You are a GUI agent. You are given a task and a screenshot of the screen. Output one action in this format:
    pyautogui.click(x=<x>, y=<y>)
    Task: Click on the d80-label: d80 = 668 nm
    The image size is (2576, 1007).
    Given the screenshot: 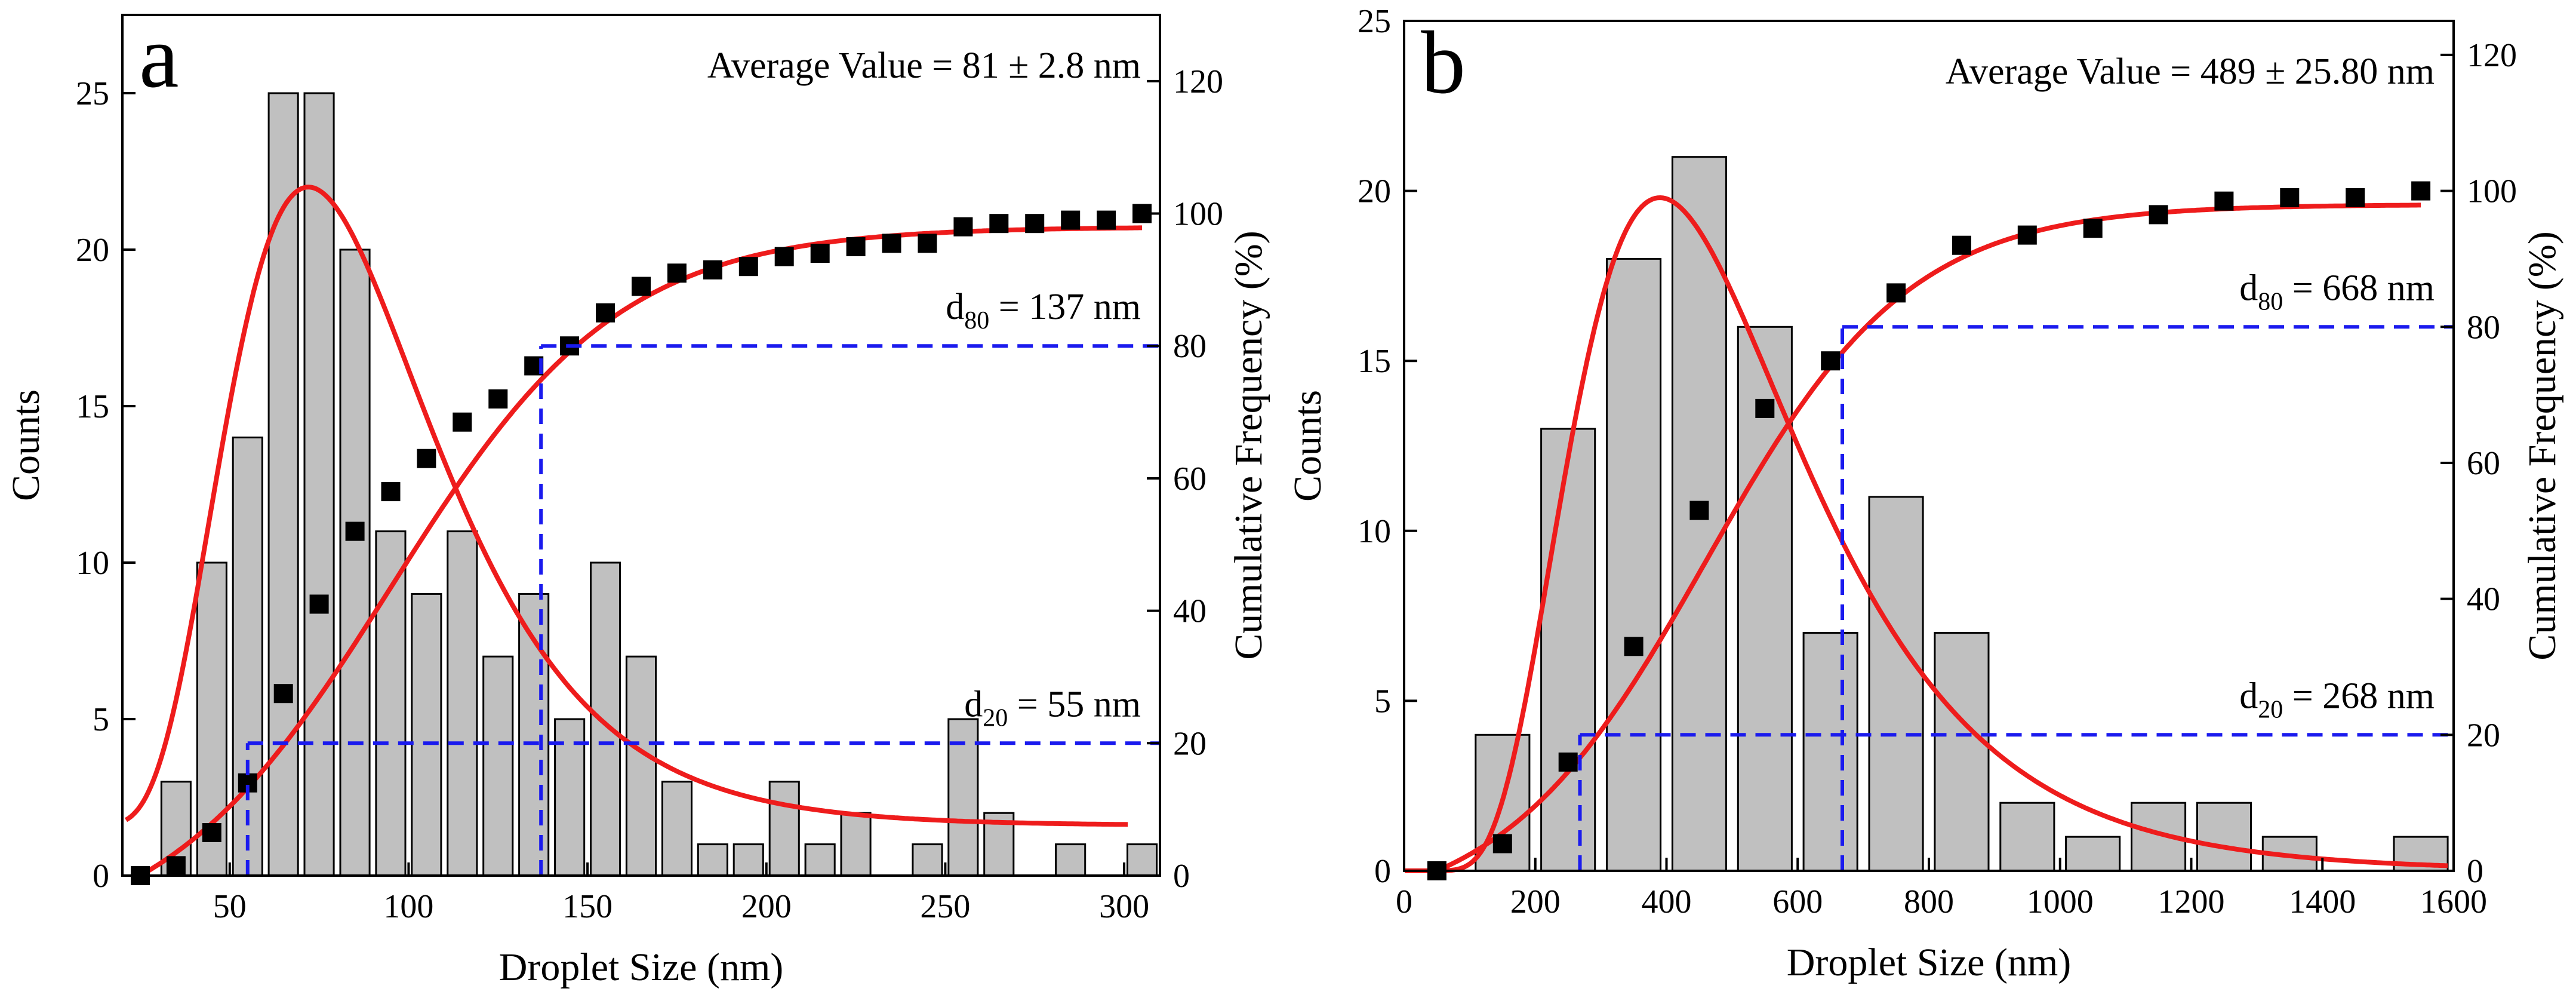 What is the action you would take?
    pyautogui.click(x=2337, y=291)
    